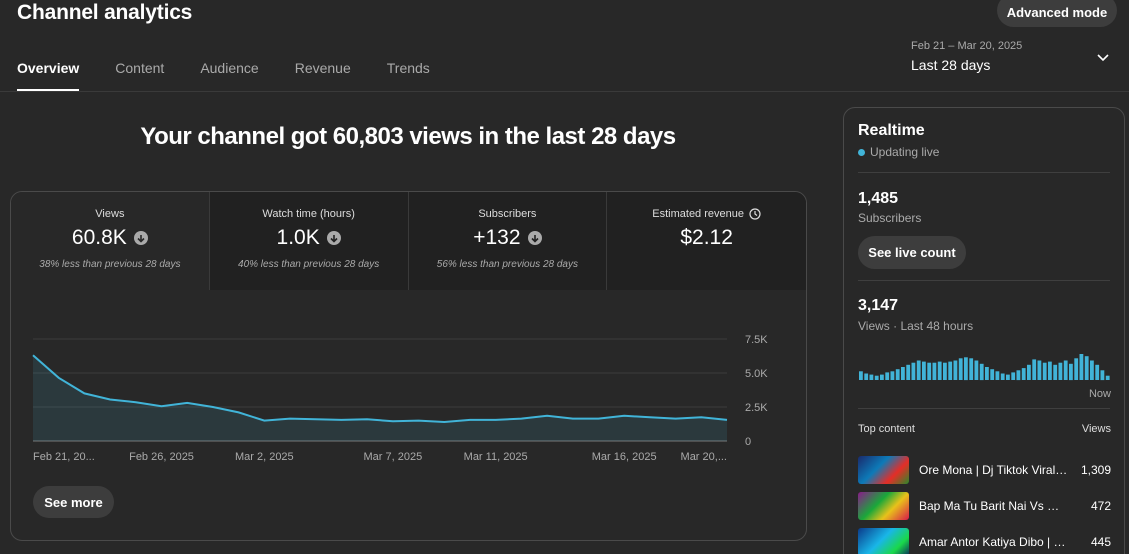 The height and width of the screenshot is (554, 1129). What do you see at coordinates (1057, 13) in the screenshot?
I see `advanced-mode-button: Advanced mode` at bounding box center [1057, 13].